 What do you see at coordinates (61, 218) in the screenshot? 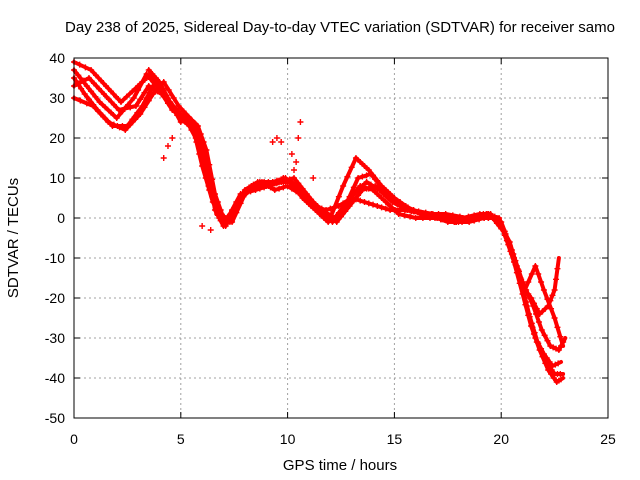
I see `y-tick-label: 0` at bounding box center [61, 218].